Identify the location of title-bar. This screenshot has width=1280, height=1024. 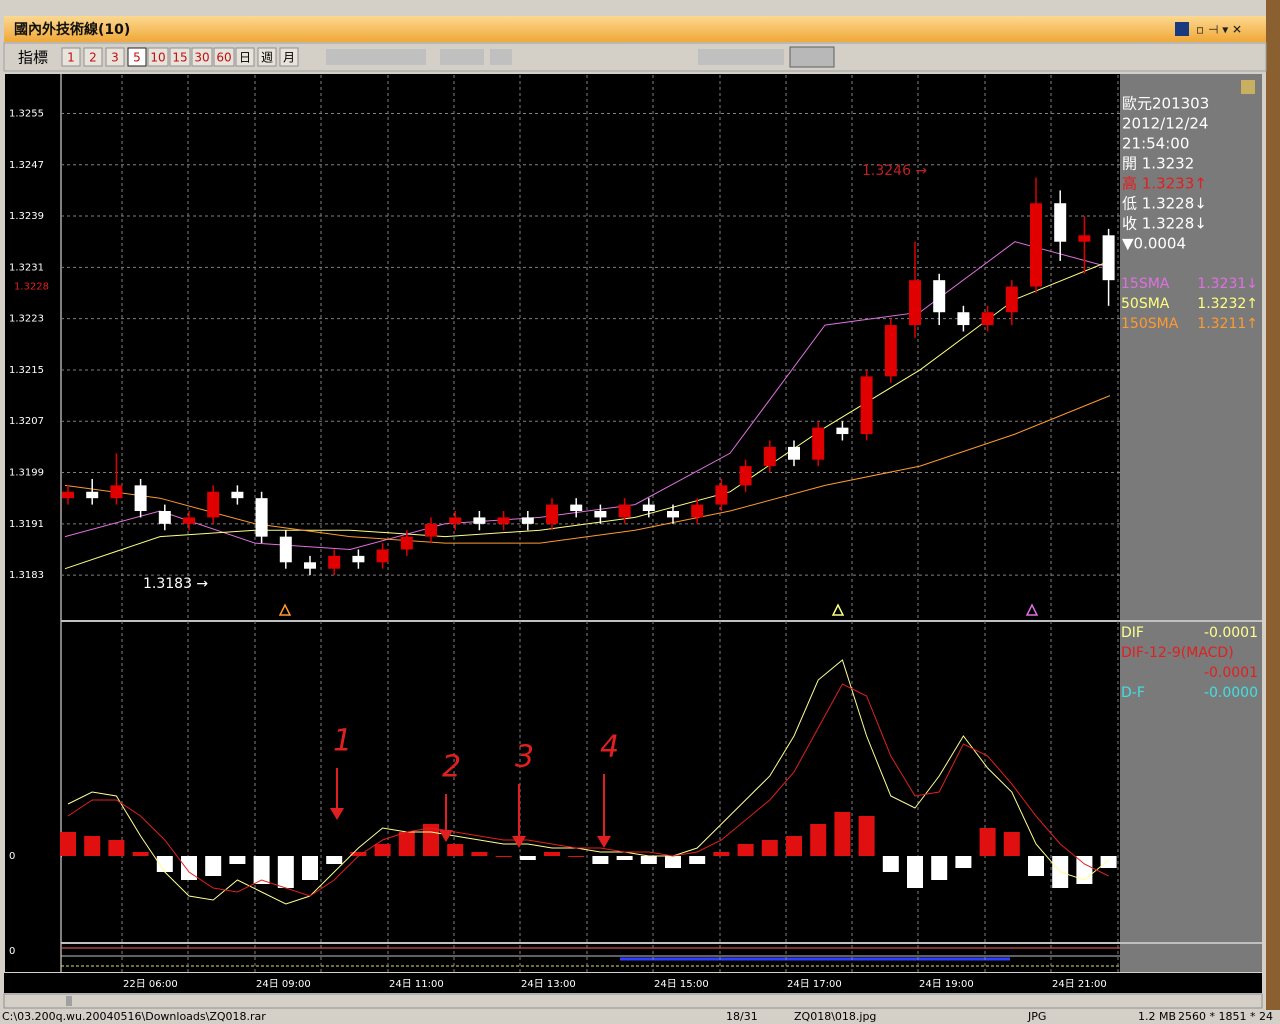
(635, 29).